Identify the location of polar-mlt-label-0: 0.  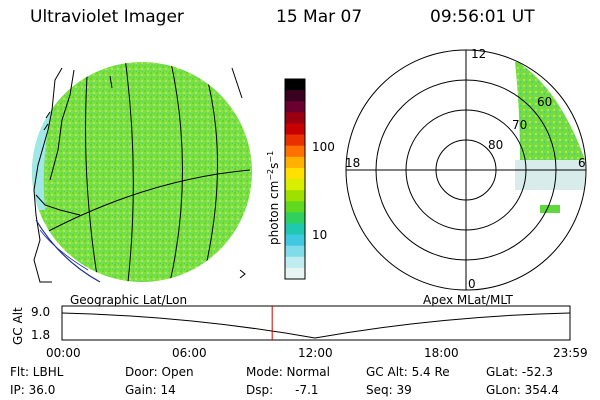
(472, 284).